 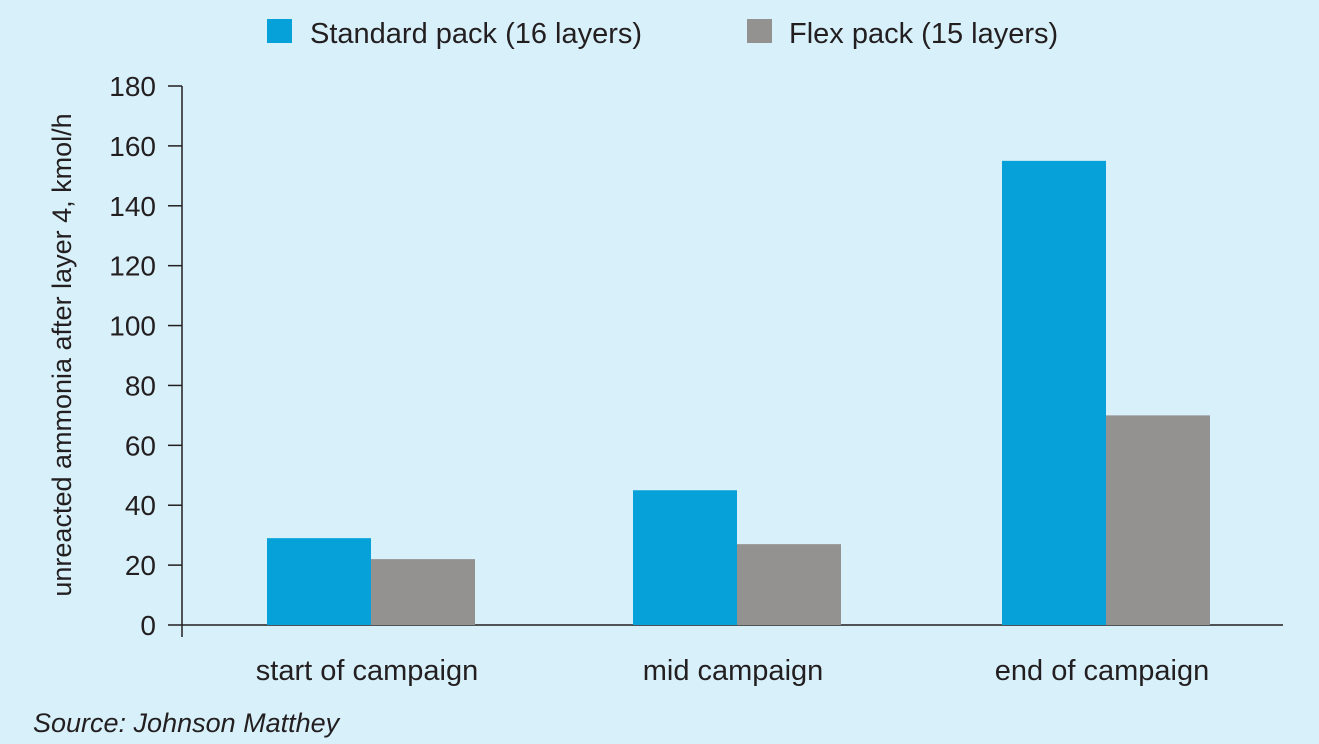 What do you see at coordinates (476, 34) in the screenshot?
I see `legend-label: Standard pack (16 layers)` at bounding box center [476, 34].